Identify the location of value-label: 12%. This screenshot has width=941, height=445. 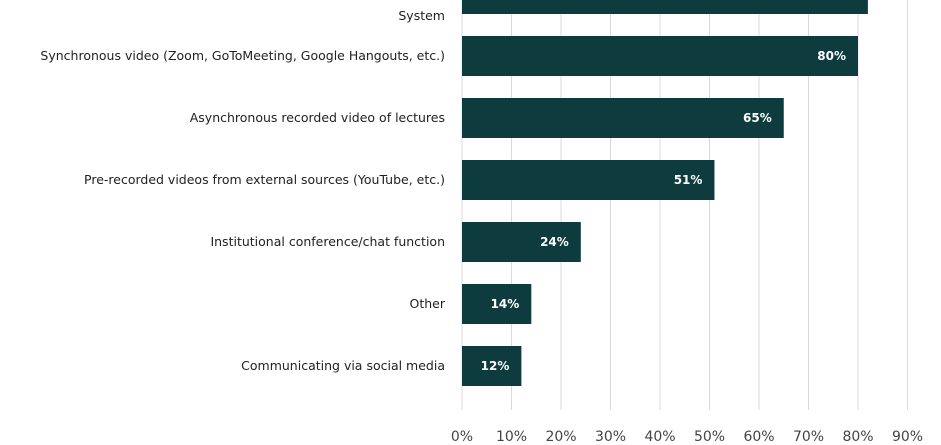
(495, 366).